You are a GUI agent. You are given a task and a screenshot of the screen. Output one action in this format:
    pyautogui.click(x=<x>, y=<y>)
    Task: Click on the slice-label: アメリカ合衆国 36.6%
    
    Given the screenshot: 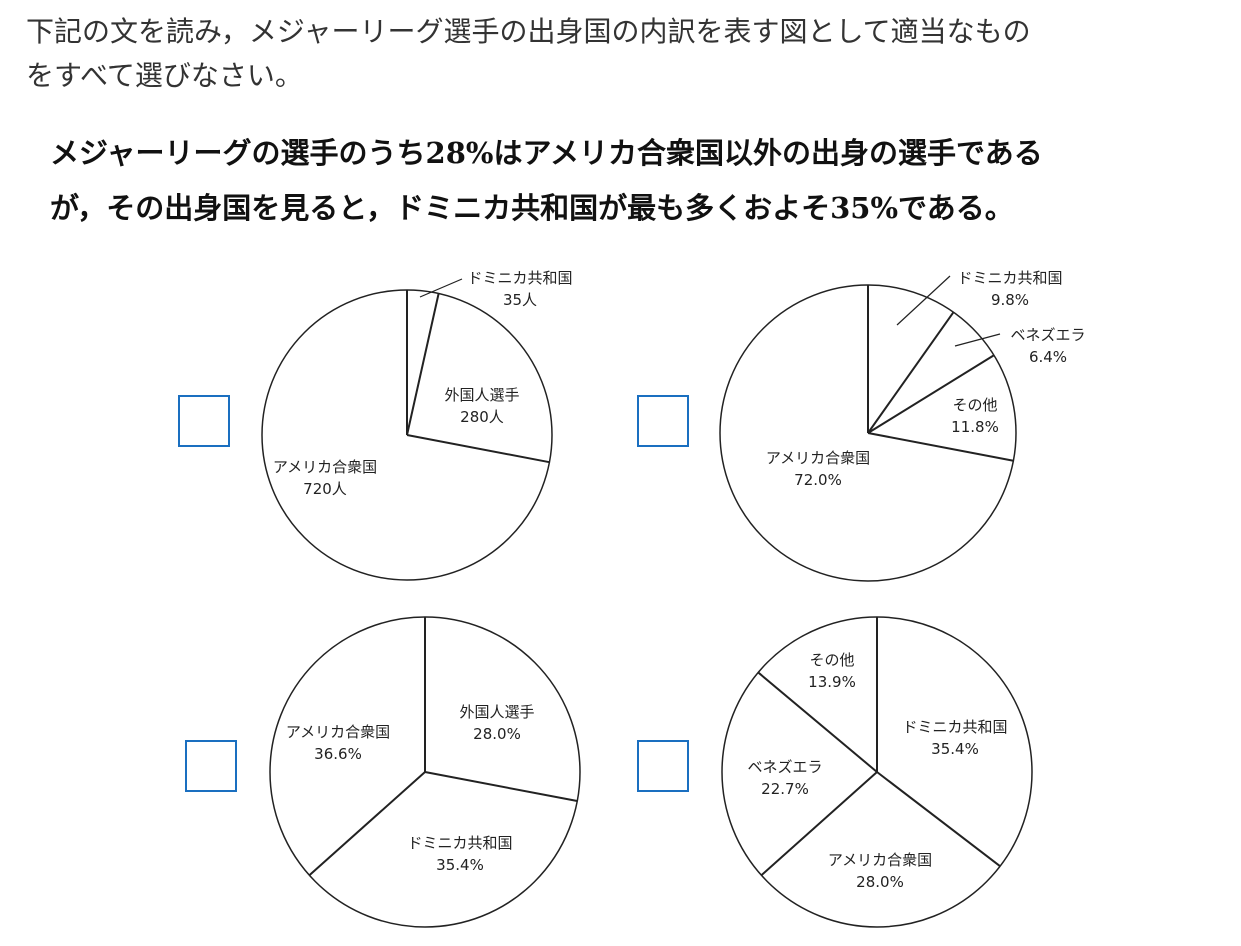 What is the action you would take?
    pyautogui.click(x=338, y=743)
    